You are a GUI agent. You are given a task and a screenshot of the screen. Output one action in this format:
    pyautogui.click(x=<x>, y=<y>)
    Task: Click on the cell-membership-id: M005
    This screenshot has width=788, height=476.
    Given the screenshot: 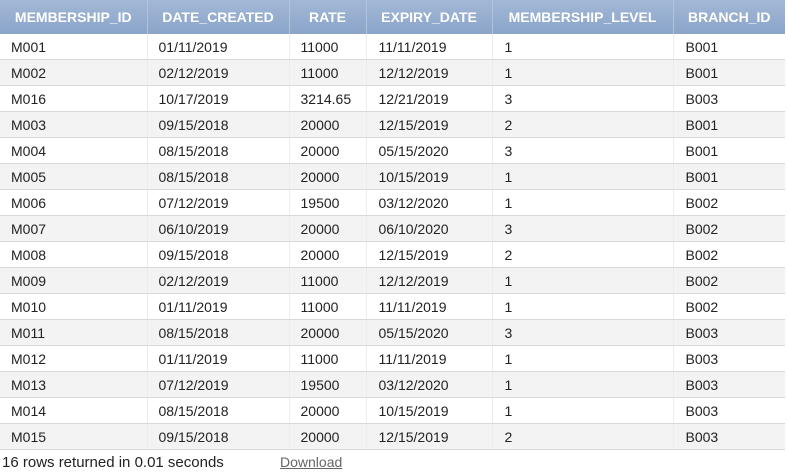 What is the action you would take?
    pyautogui.click(x=74, y=176)
    